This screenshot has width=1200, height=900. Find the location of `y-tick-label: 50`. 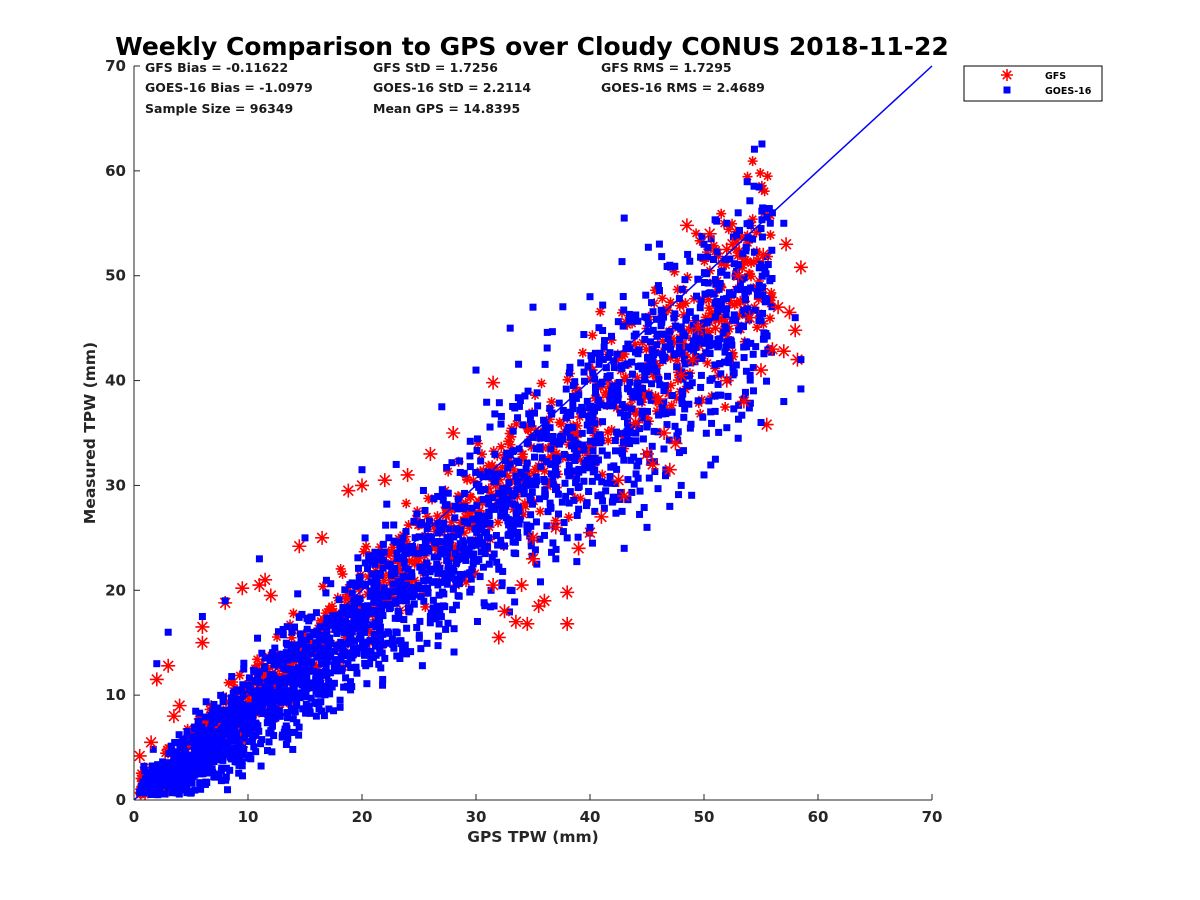

y-tick-label: 50 is located at coordinates (115, 276).